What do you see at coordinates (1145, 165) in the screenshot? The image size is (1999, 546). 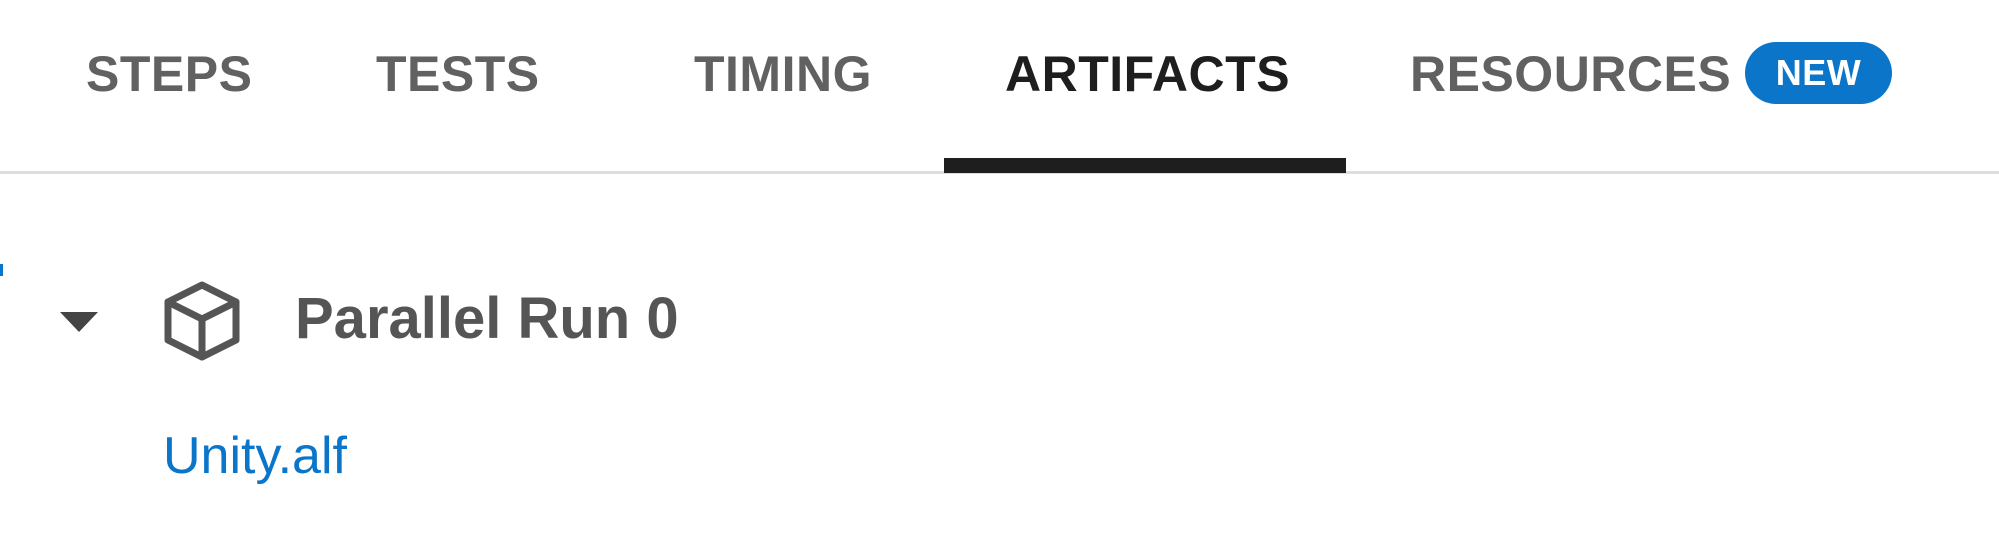 I see `active-tab-indicator` at bounding box center [1145, 165].